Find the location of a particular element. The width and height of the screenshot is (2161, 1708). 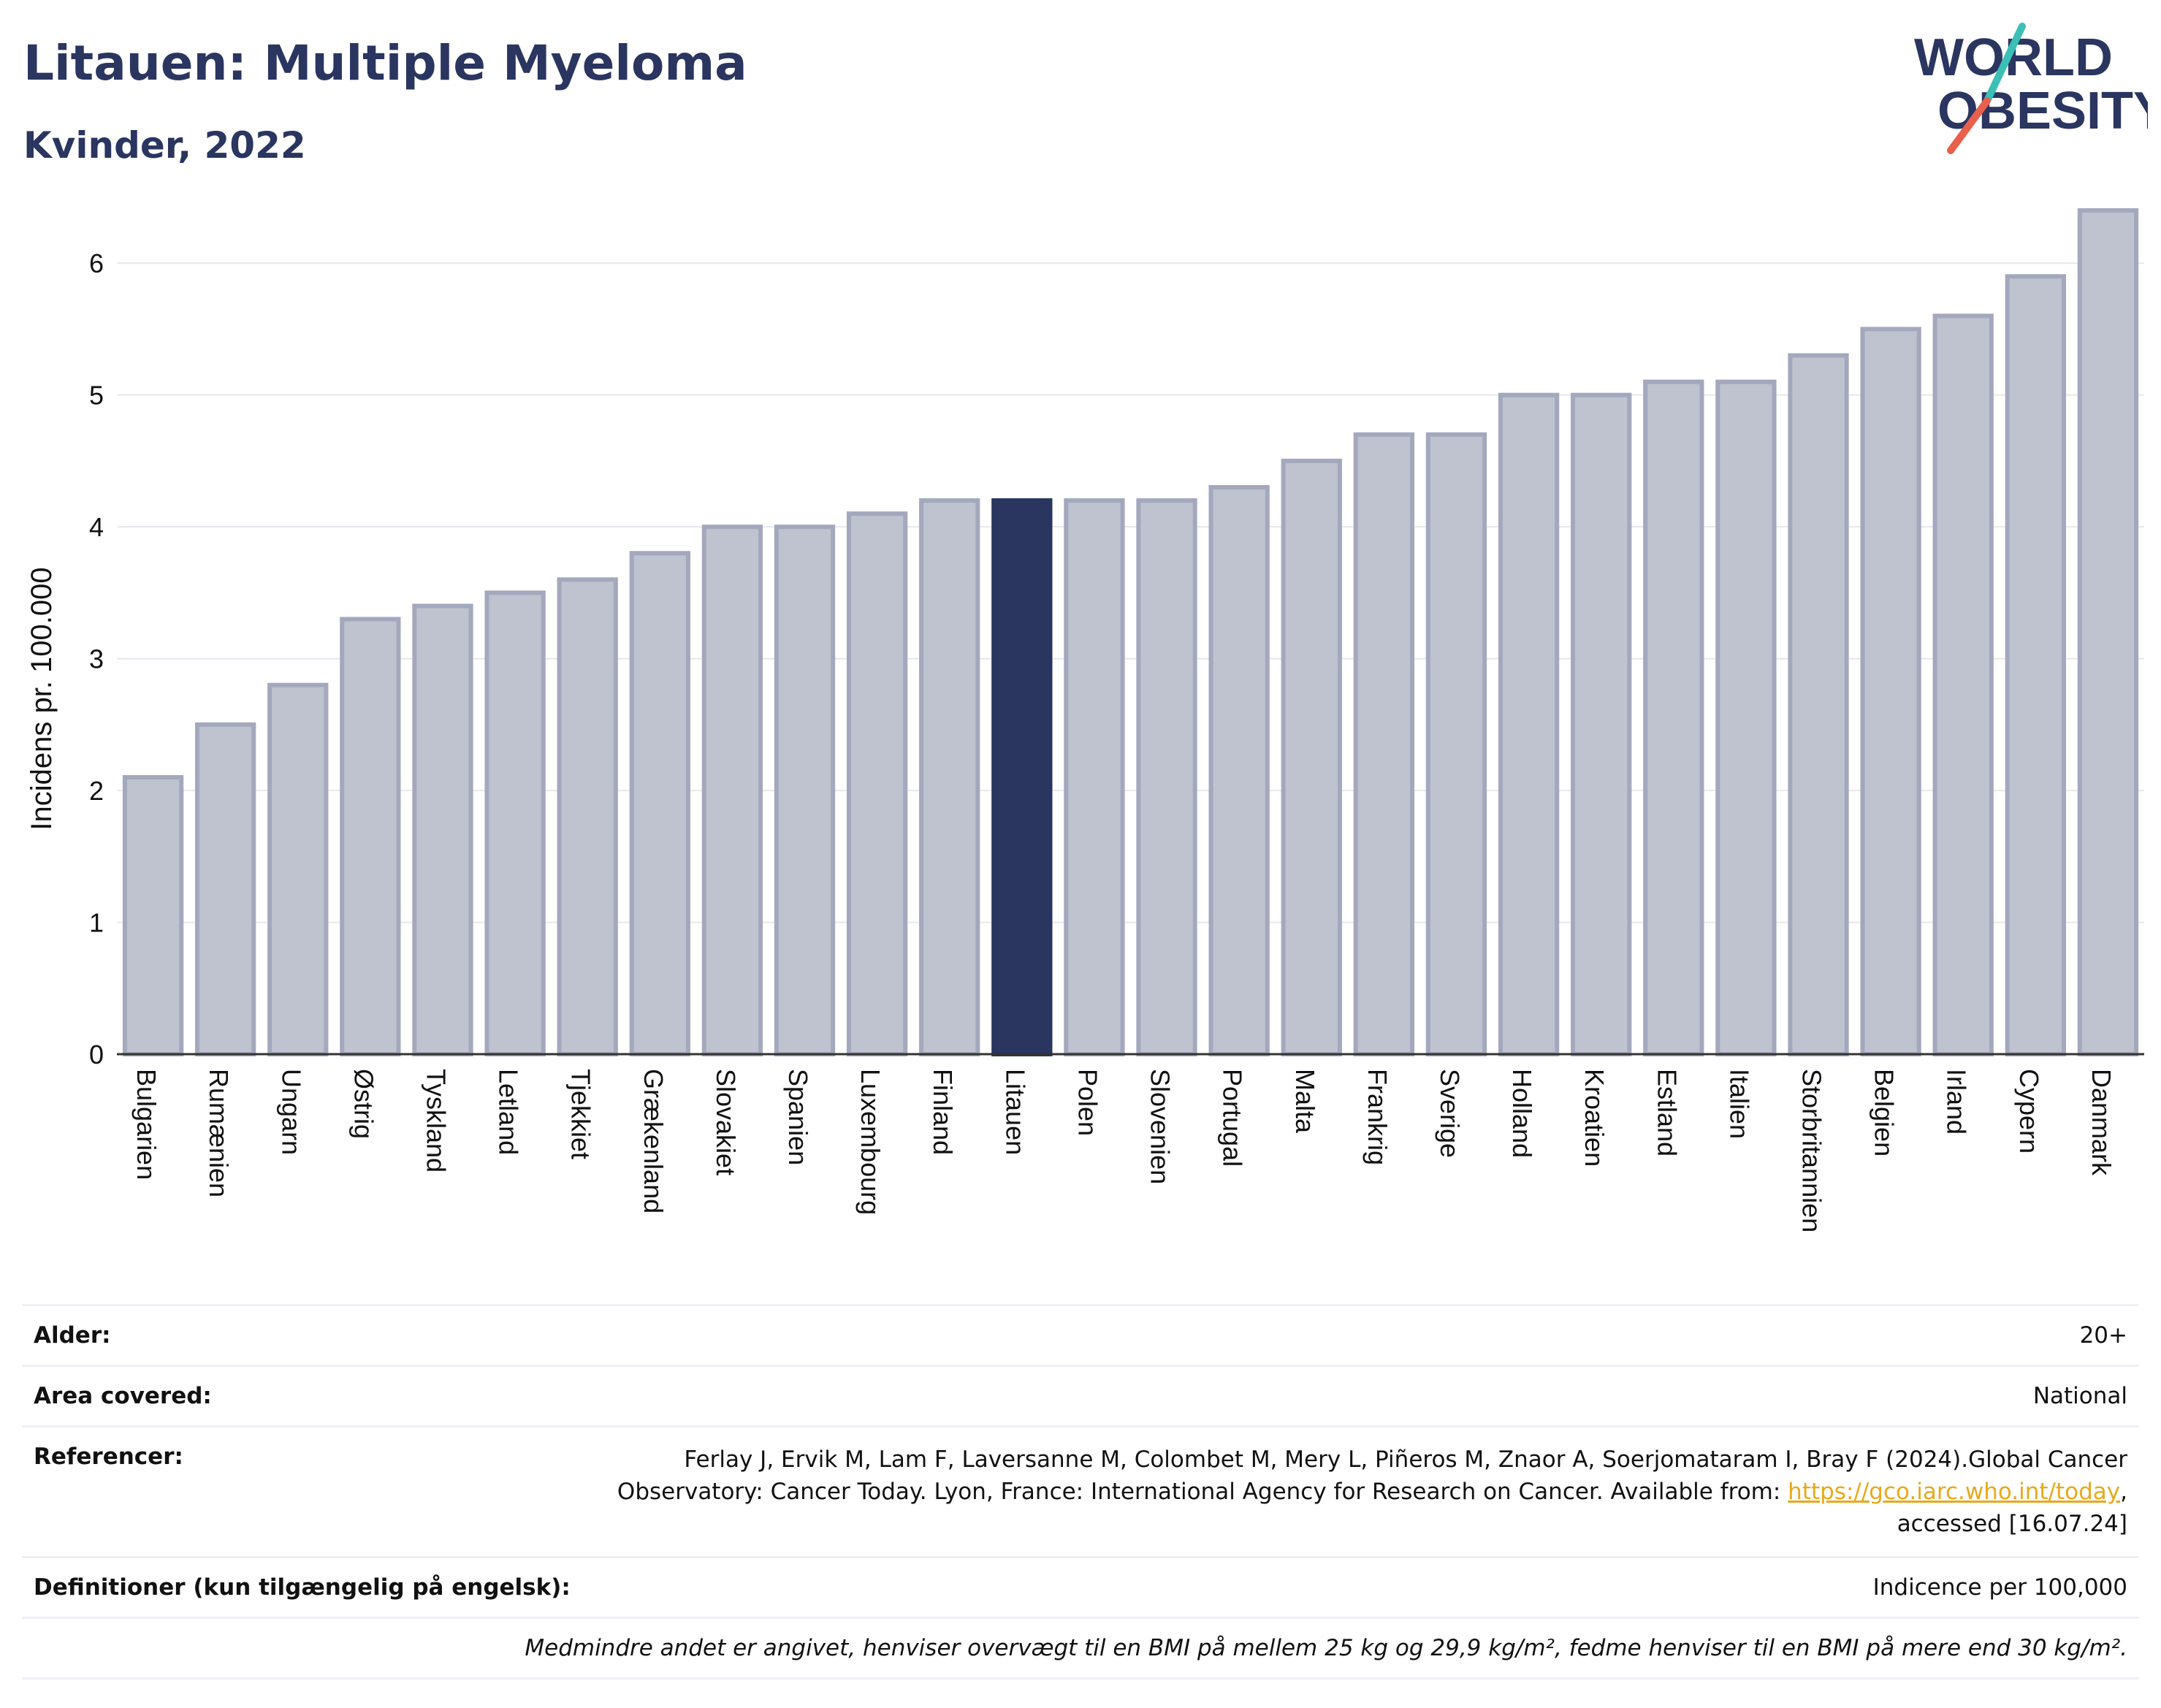

bar-Danmark is located at coordinates (2108, 632).